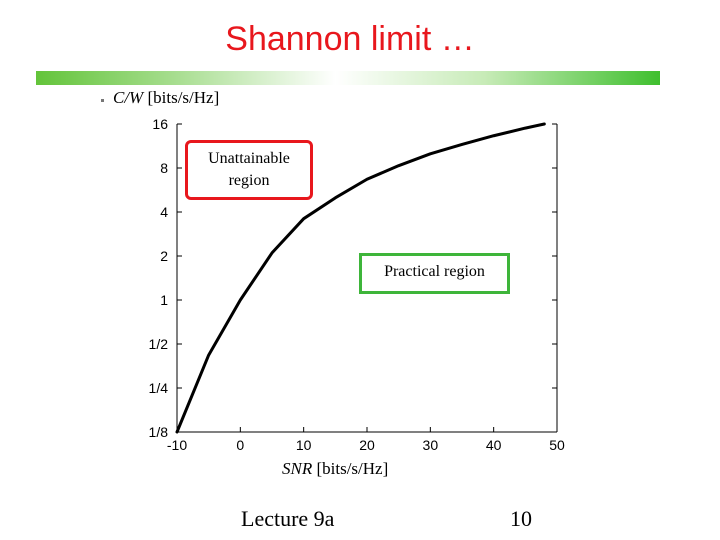 The image size is (720, 540). What do you see at coordinates (249, 158) in the screenshot?
I see `unattainable-callout-line1: Unattainable` at bounding box center [249, 158].